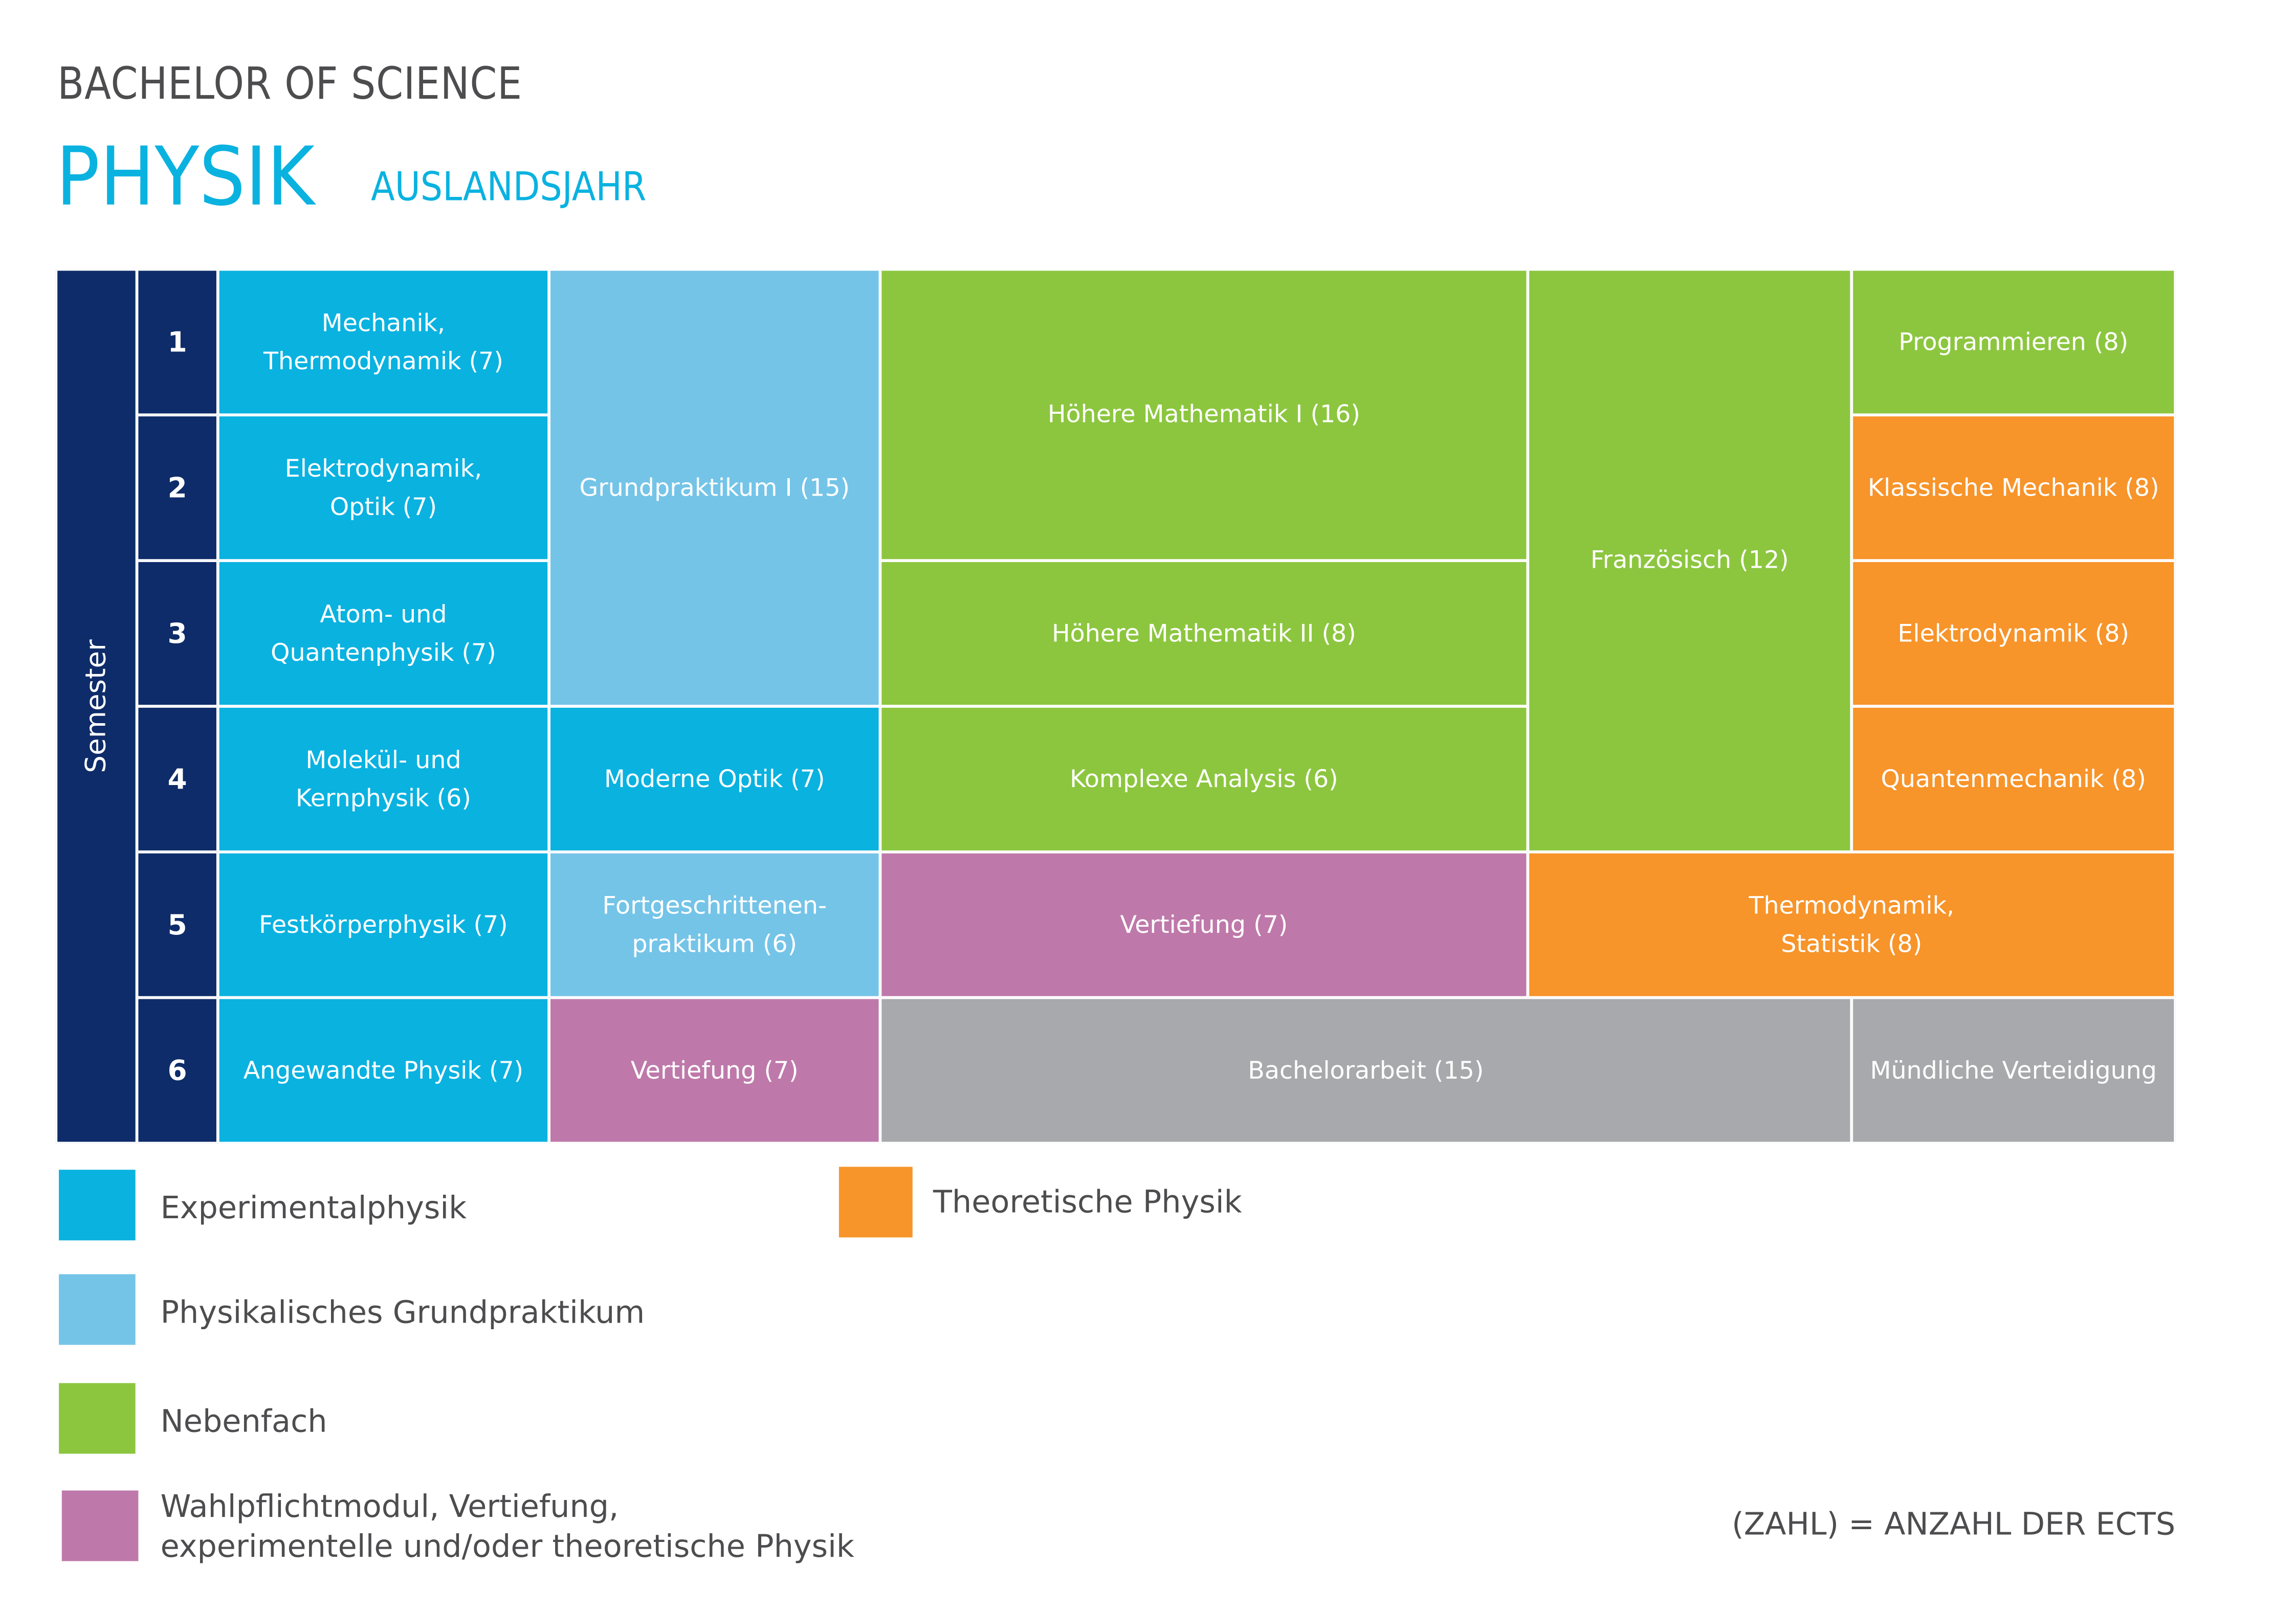 The image size is (2296, 1611). I want to click on module-elektrodynamik: Elektrodynamik (8), so click(2013, 633).